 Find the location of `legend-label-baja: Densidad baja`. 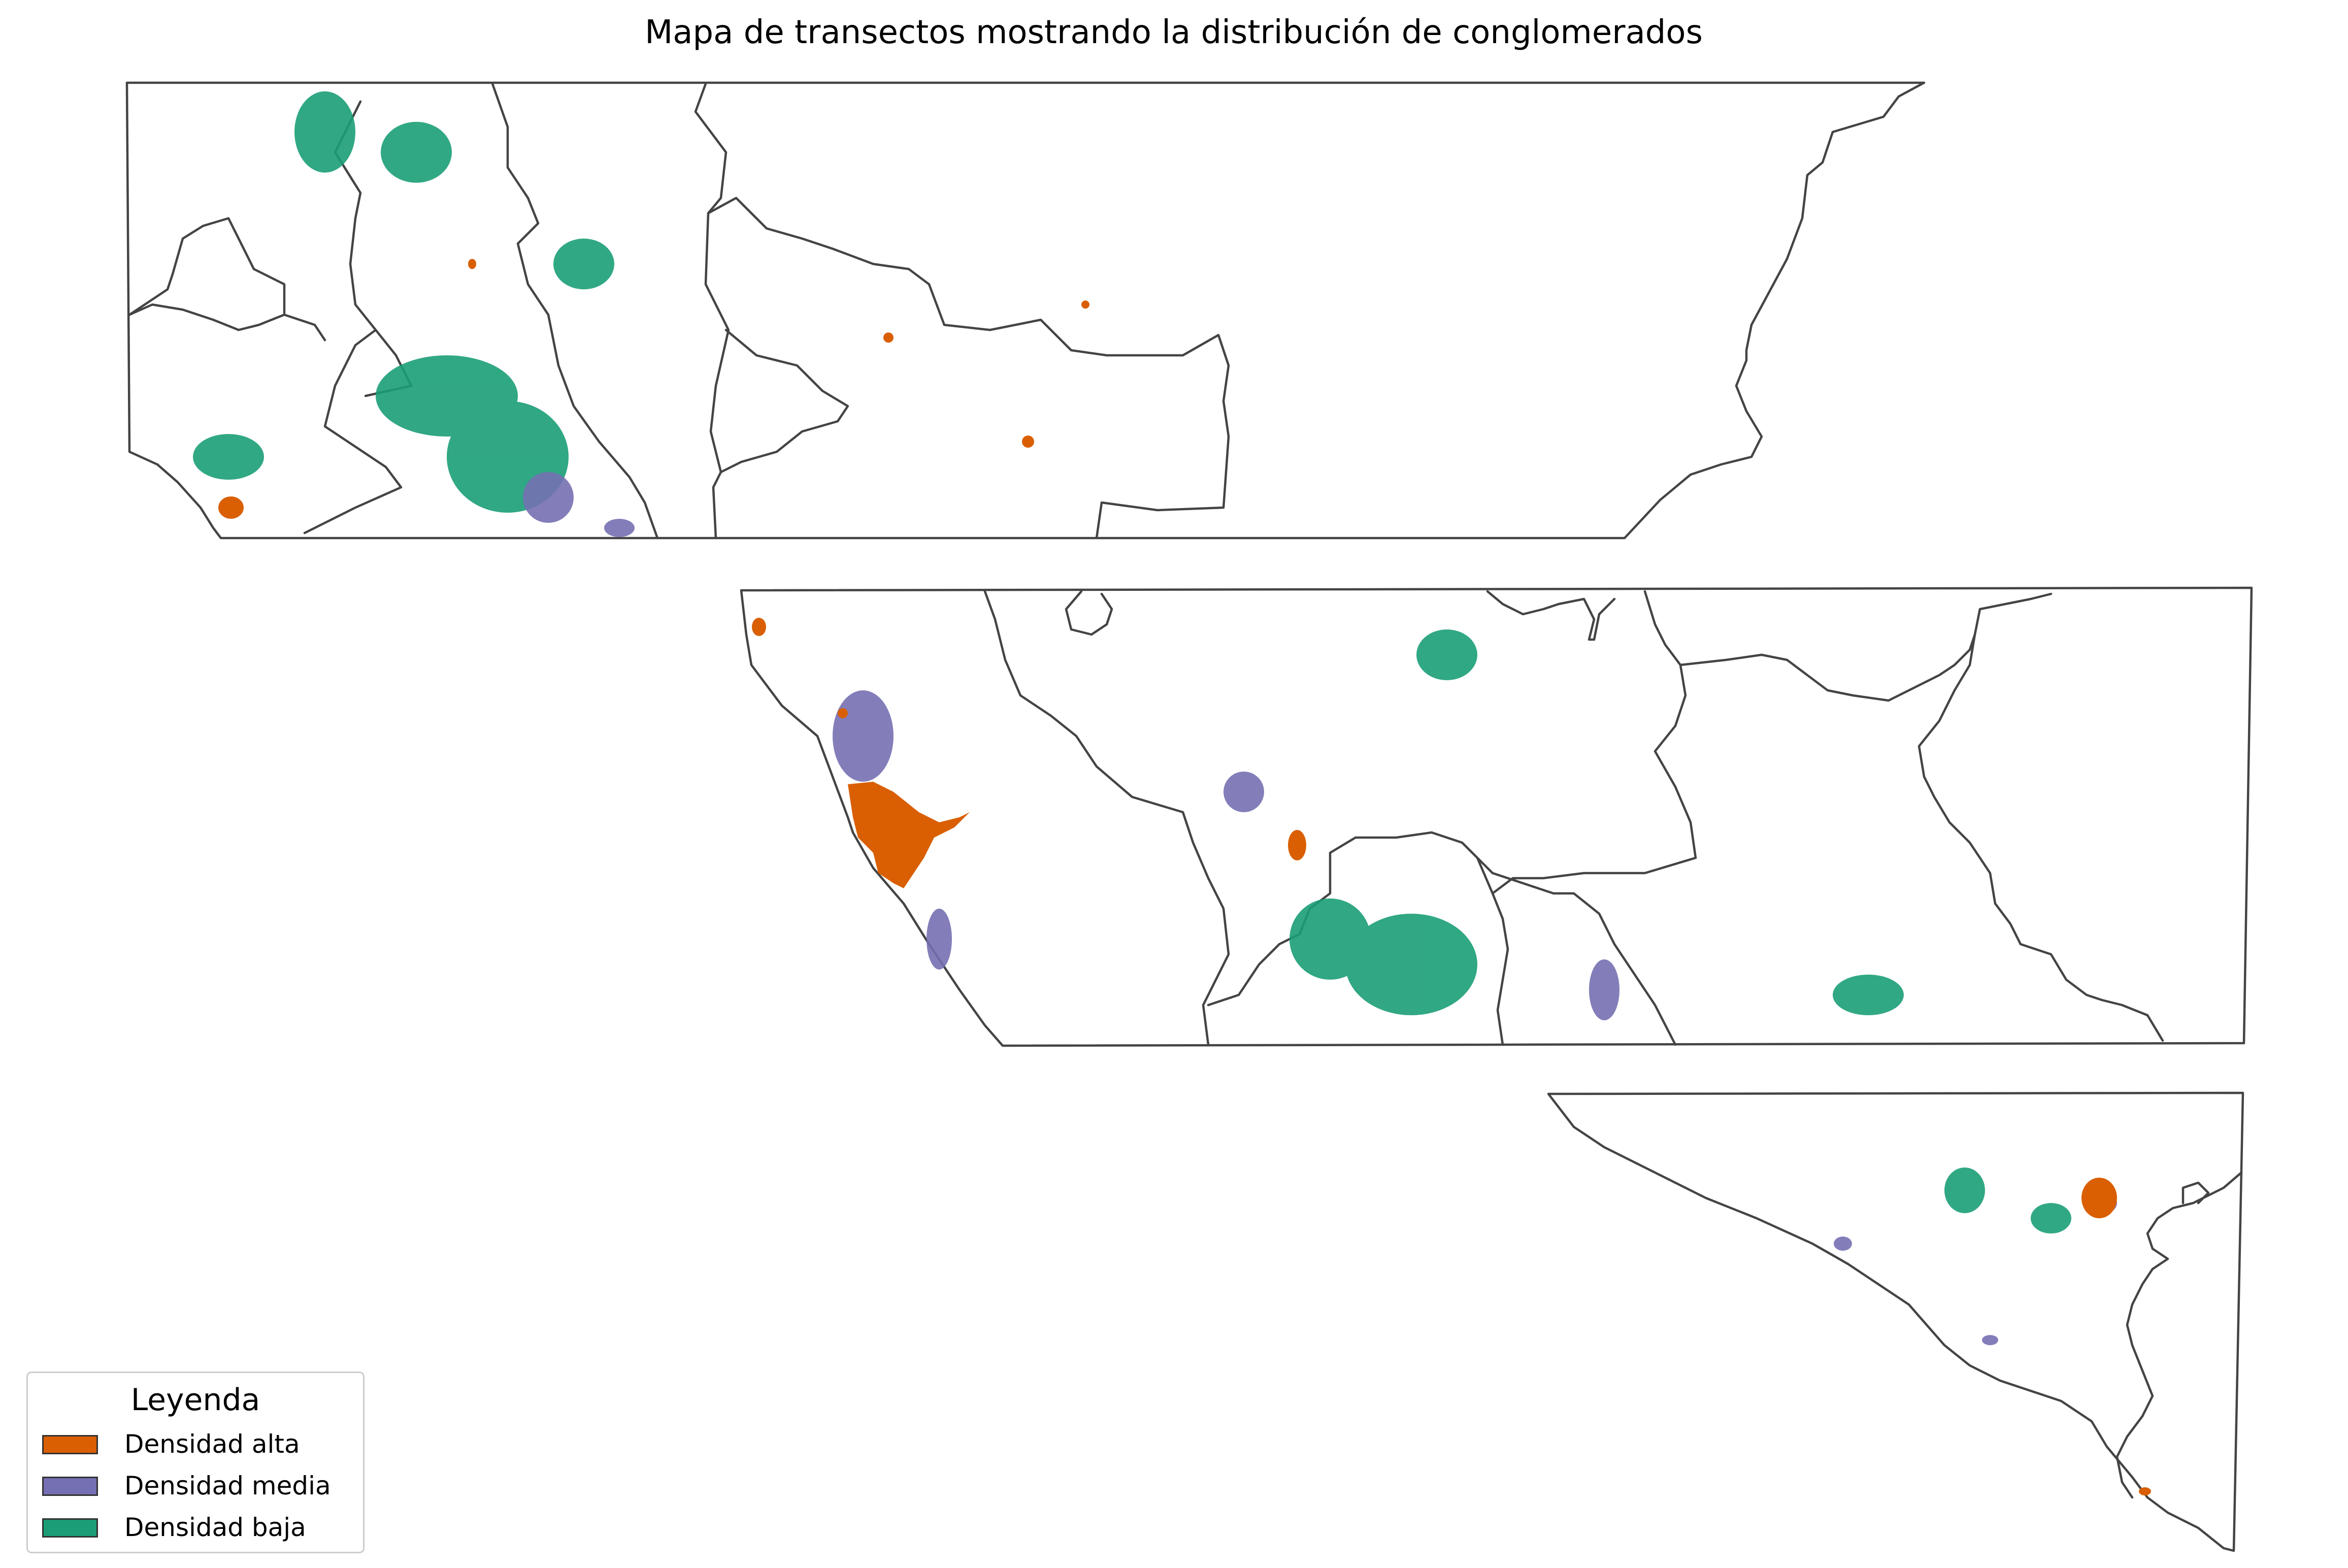

legend-label-baja: Densidad baja is located at coordinates (215, 1527).